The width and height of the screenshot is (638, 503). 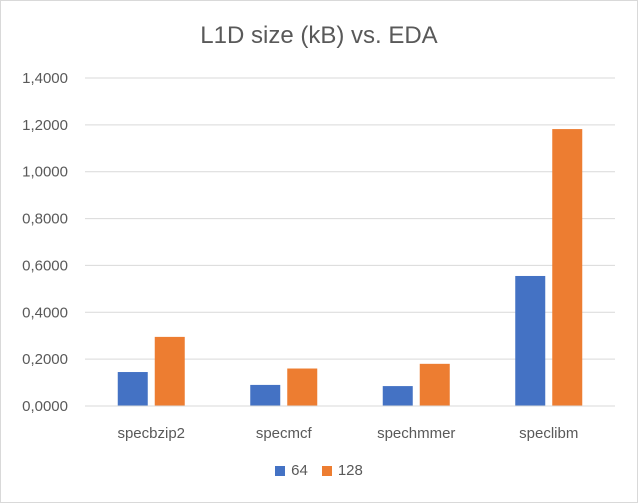 I want to click on y-tick-label: 1,2000, so click(x=45, y=125).